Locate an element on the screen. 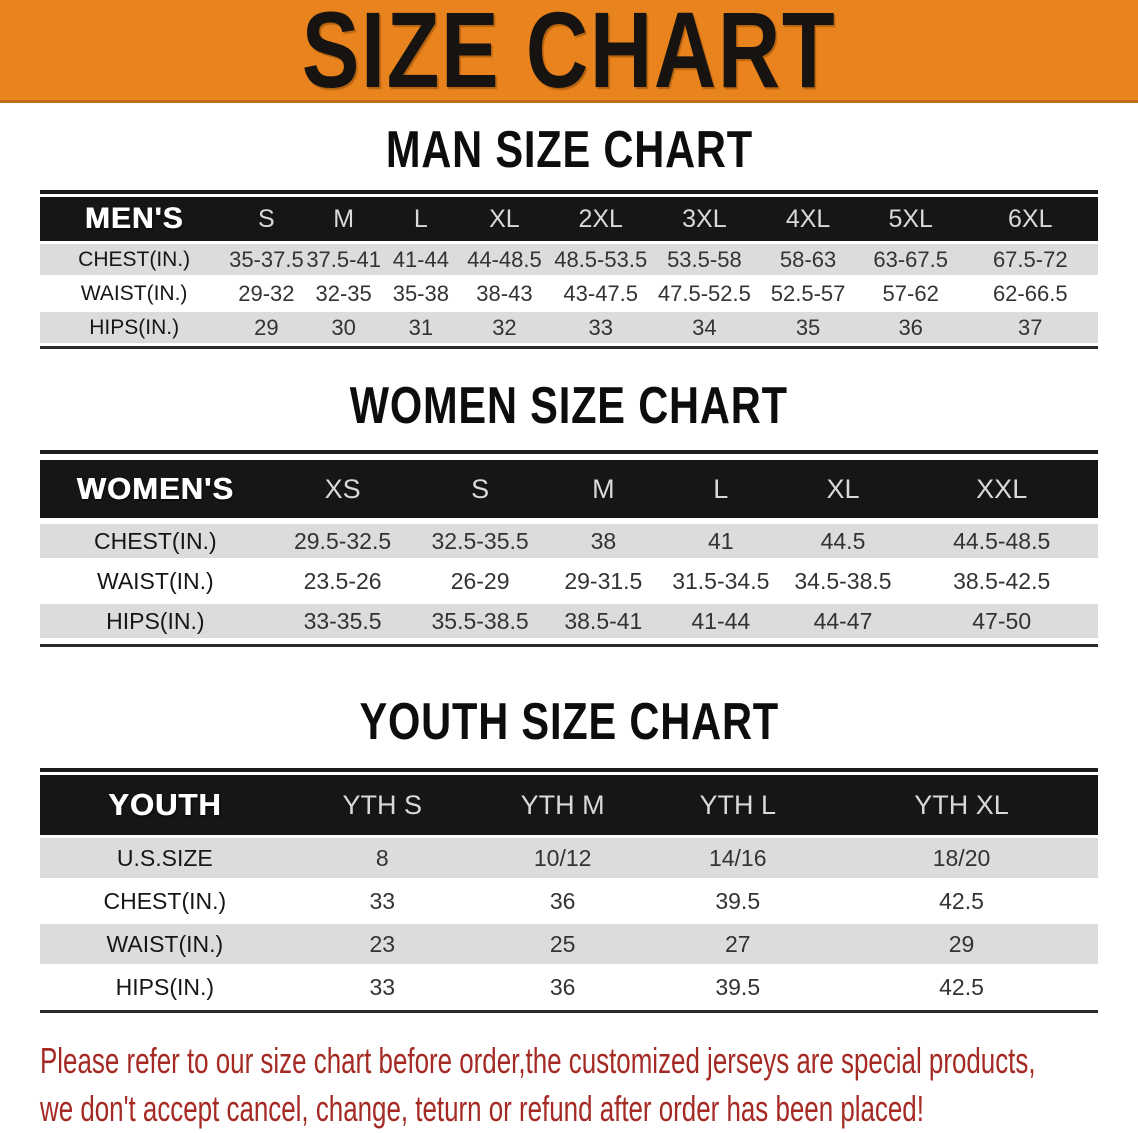 Image resolution: width=1138 pixels, height=1133 pixels. size-value-cell: 38-43 is located at coordinates (504, 293).